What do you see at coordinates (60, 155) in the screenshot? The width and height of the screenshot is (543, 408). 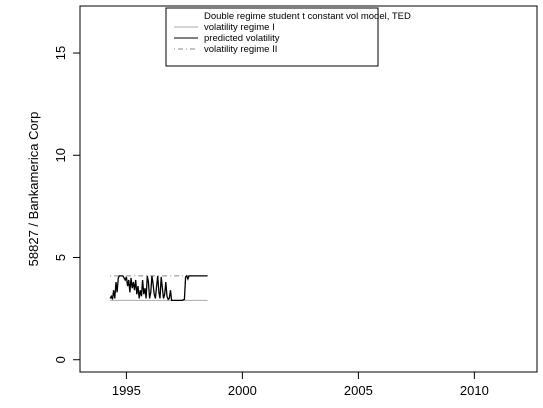 I see `y-tick-label: 10` at bounding box center [60, 155].